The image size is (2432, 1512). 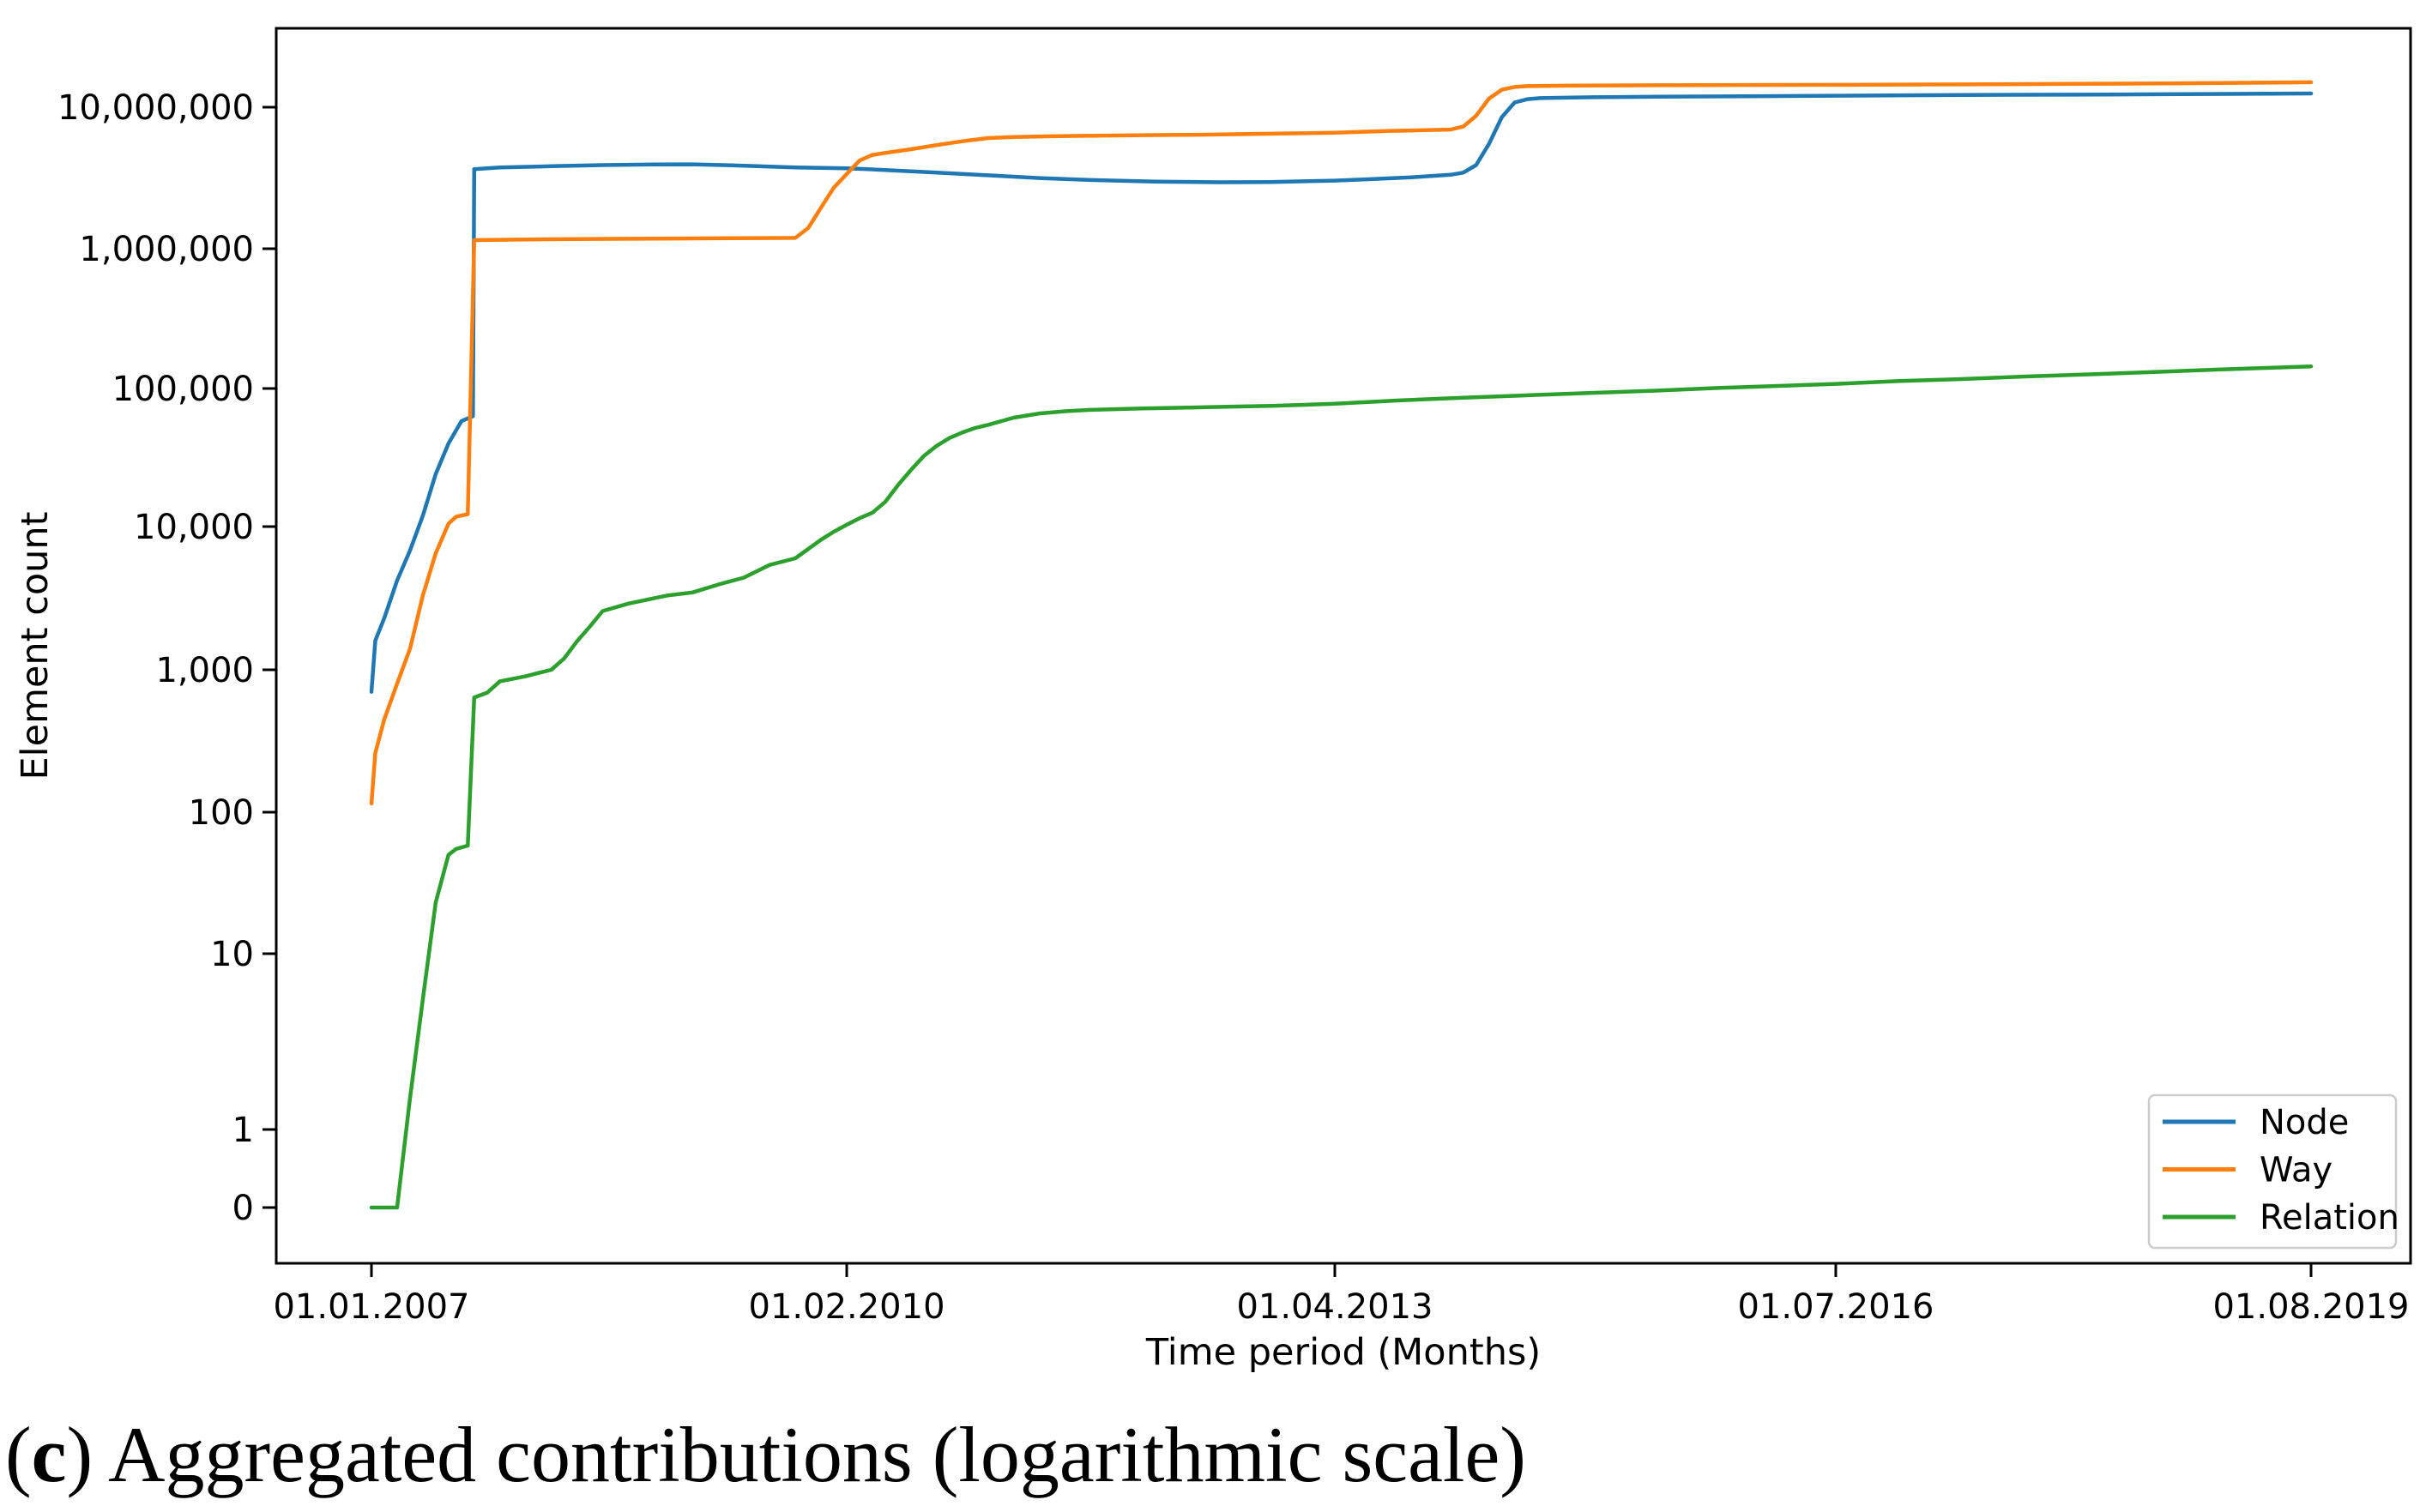 What do you see at coordinates (2296, 1170) in the screenshot?
I see `legend-label-way: Way` at bounding box center [2296, 1170].